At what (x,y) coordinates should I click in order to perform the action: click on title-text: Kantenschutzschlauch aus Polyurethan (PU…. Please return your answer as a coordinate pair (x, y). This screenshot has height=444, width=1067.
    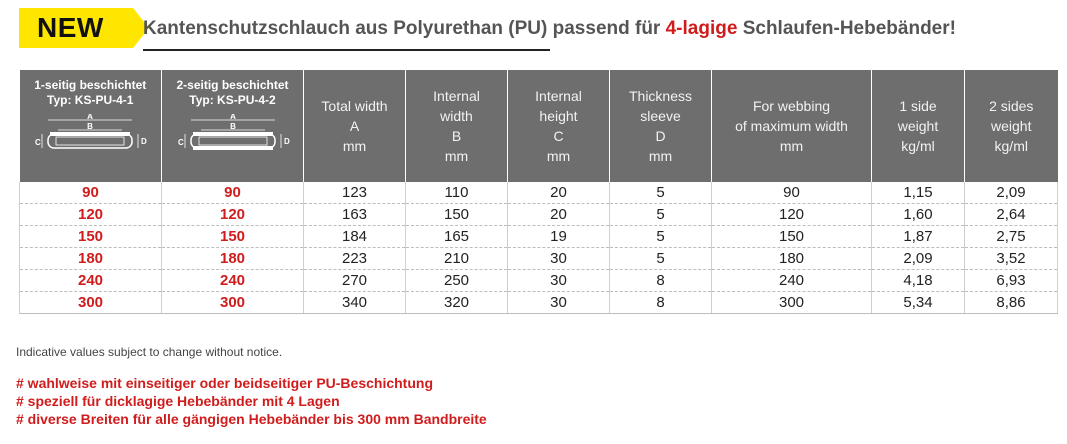
    Looking at the image, I should click on (404, 28).